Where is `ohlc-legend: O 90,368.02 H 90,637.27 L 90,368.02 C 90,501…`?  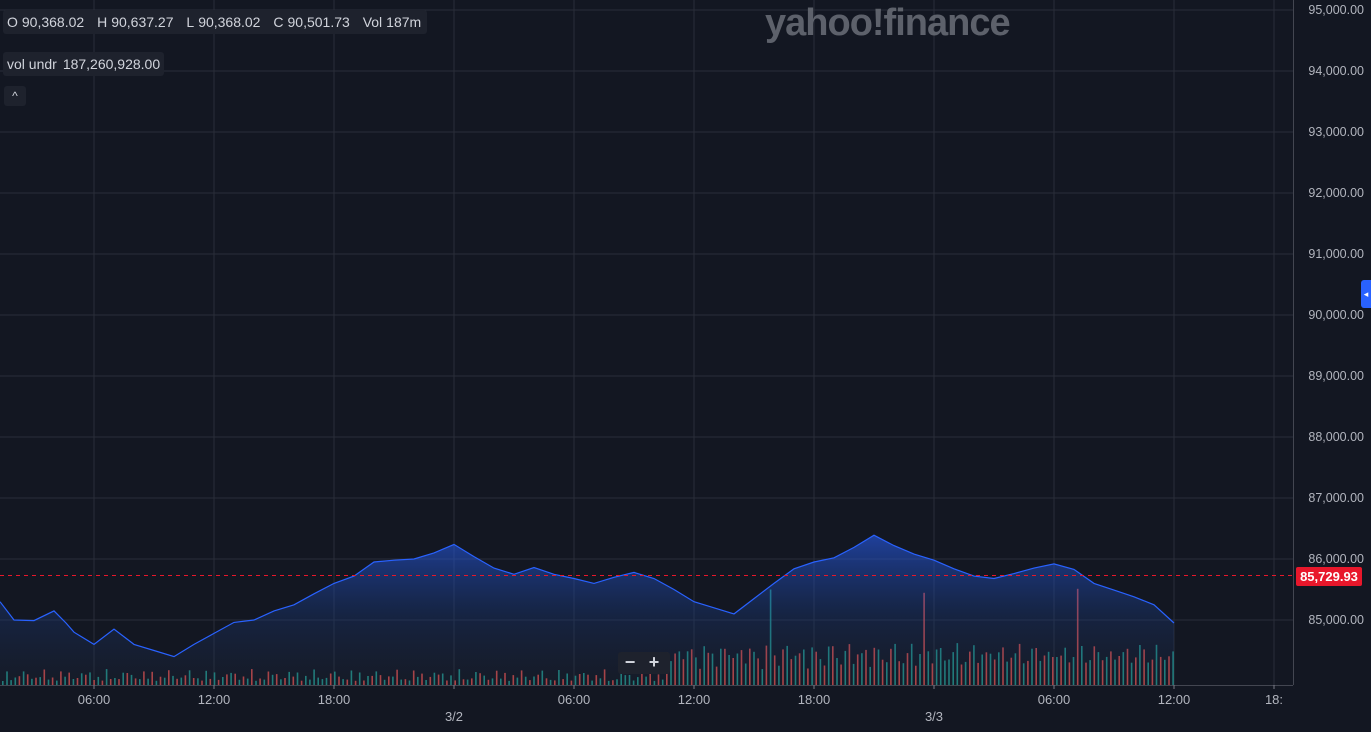
ohlc-legend: O 90,368.02 H 90,637.27 L 90,368.02 C 90,501… is located at coordinates (215, 22).